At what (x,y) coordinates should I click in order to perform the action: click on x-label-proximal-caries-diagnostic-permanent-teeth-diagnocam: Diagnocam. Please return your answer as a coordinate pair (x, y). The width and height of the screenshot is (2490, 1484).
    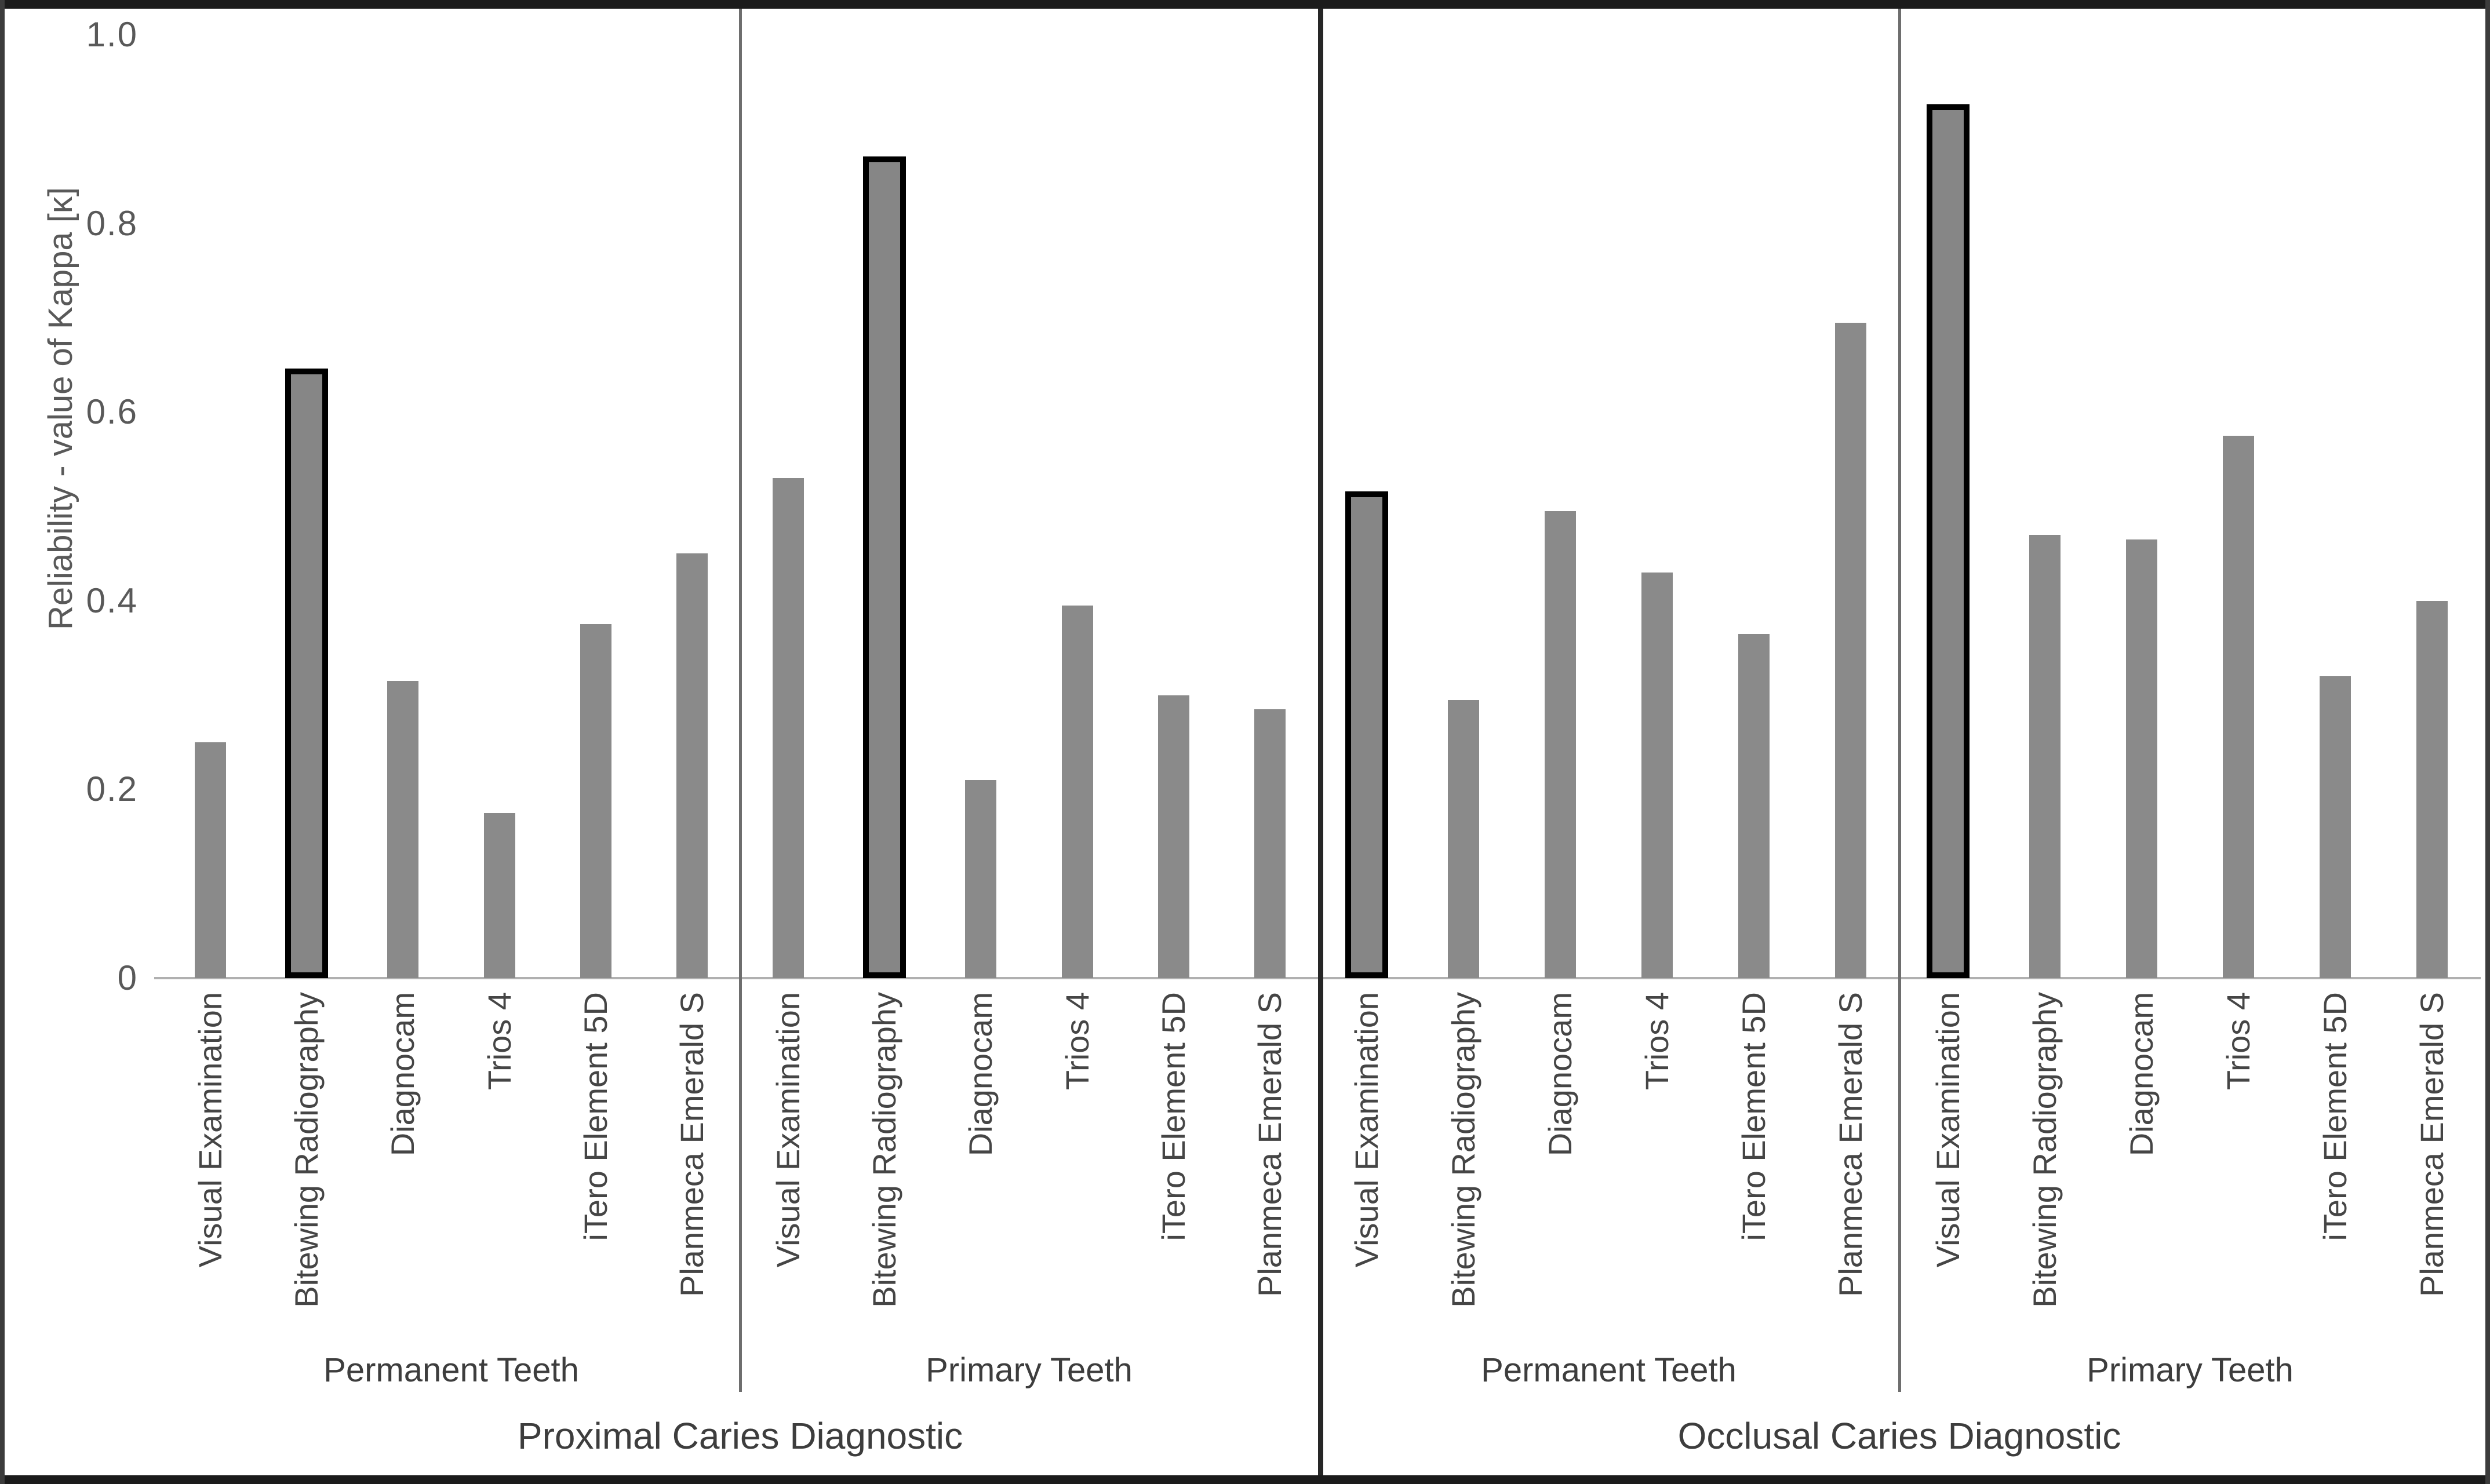
    Looking at the image, I should click on (402, 1074).